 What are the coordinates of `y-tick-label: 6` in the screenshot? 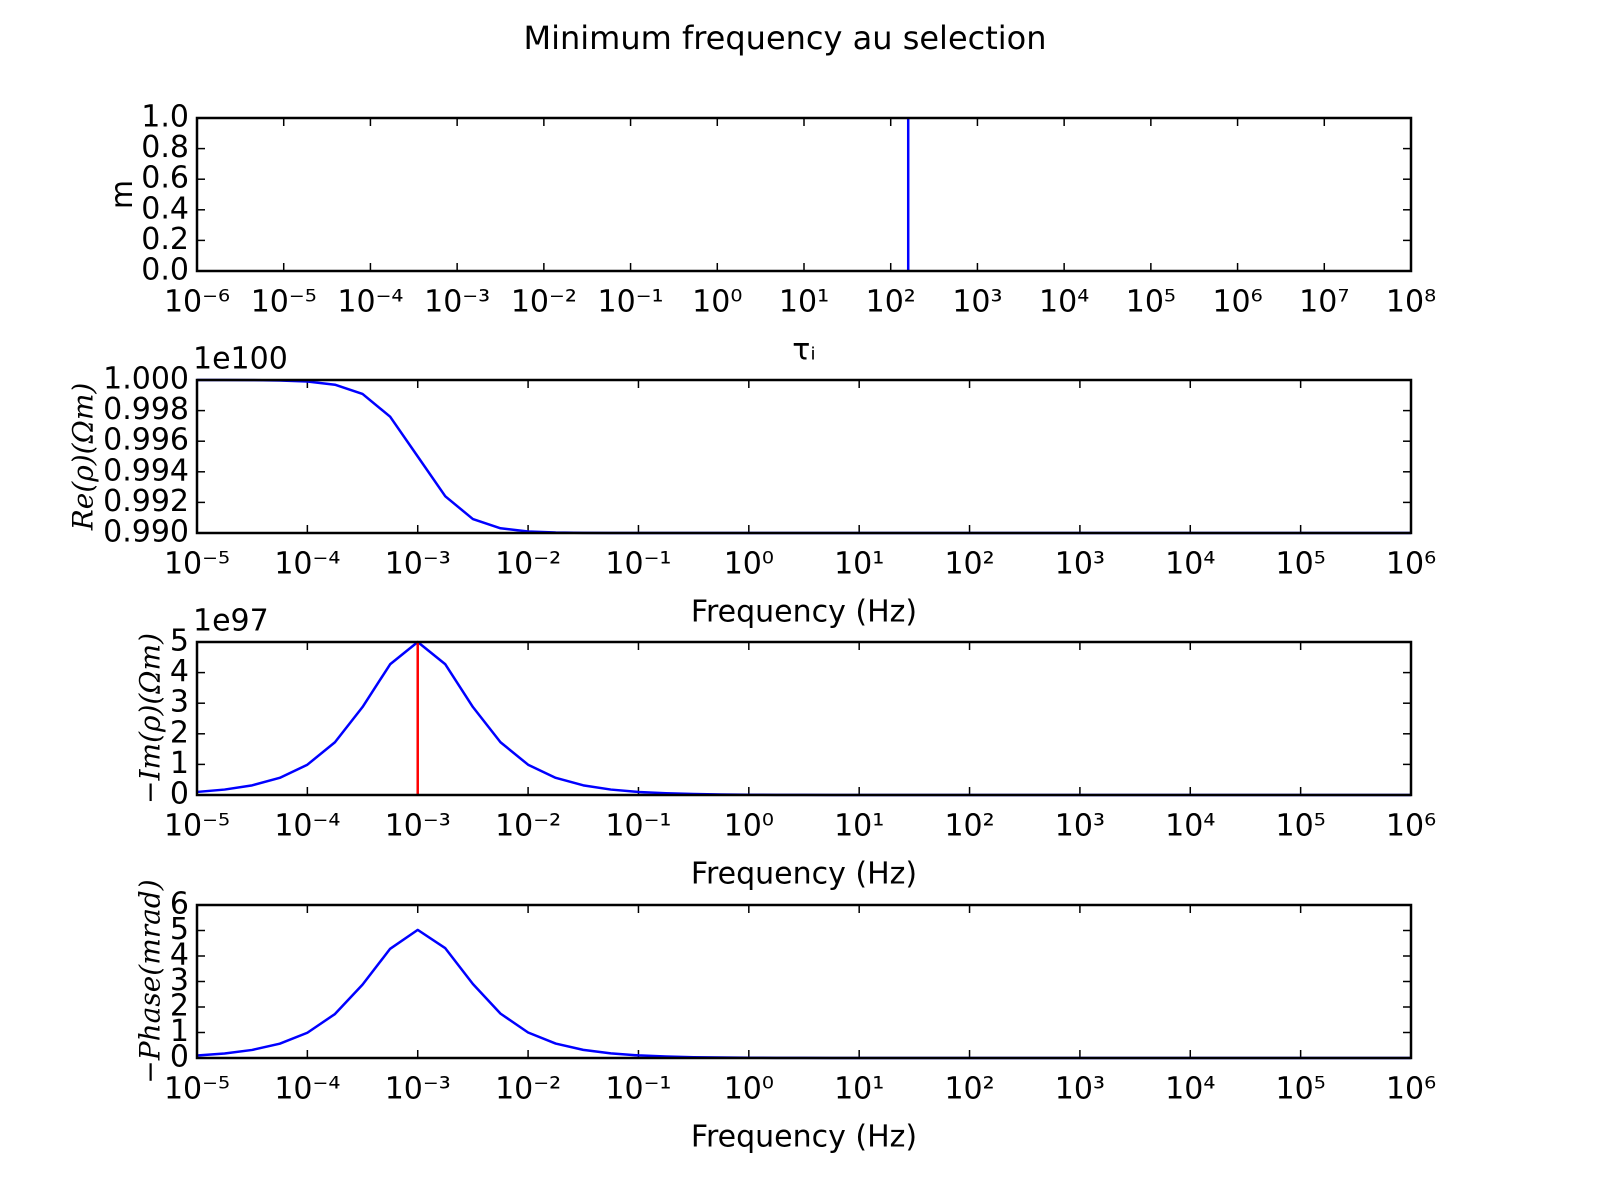 It's located at (179, 904).